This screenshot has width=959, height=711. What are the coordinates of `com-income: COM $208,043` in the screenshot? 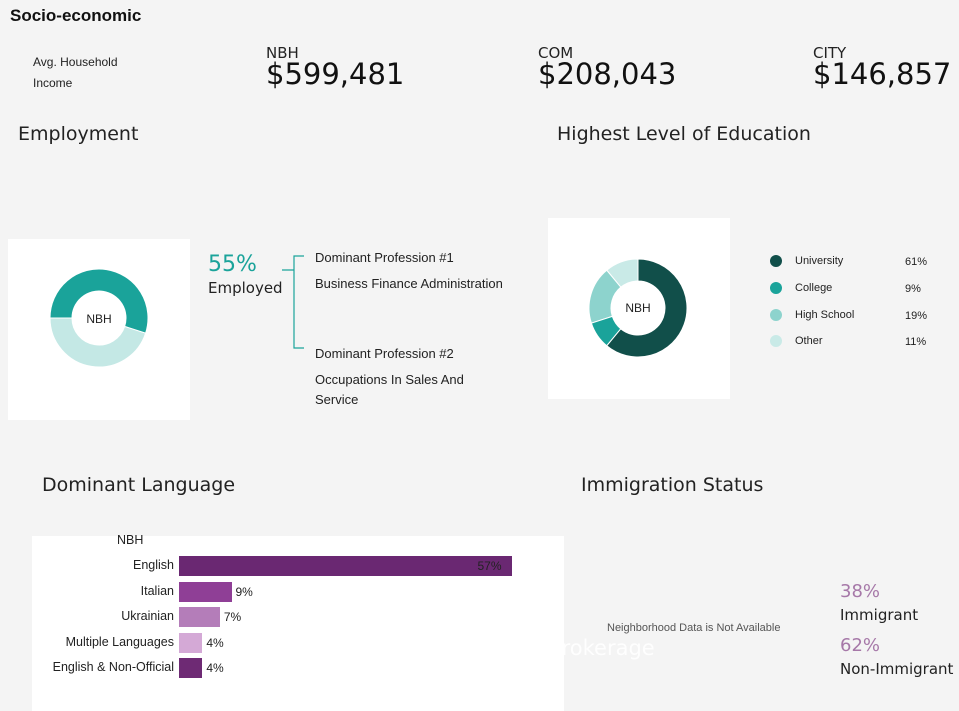 It's located at (607, 67).